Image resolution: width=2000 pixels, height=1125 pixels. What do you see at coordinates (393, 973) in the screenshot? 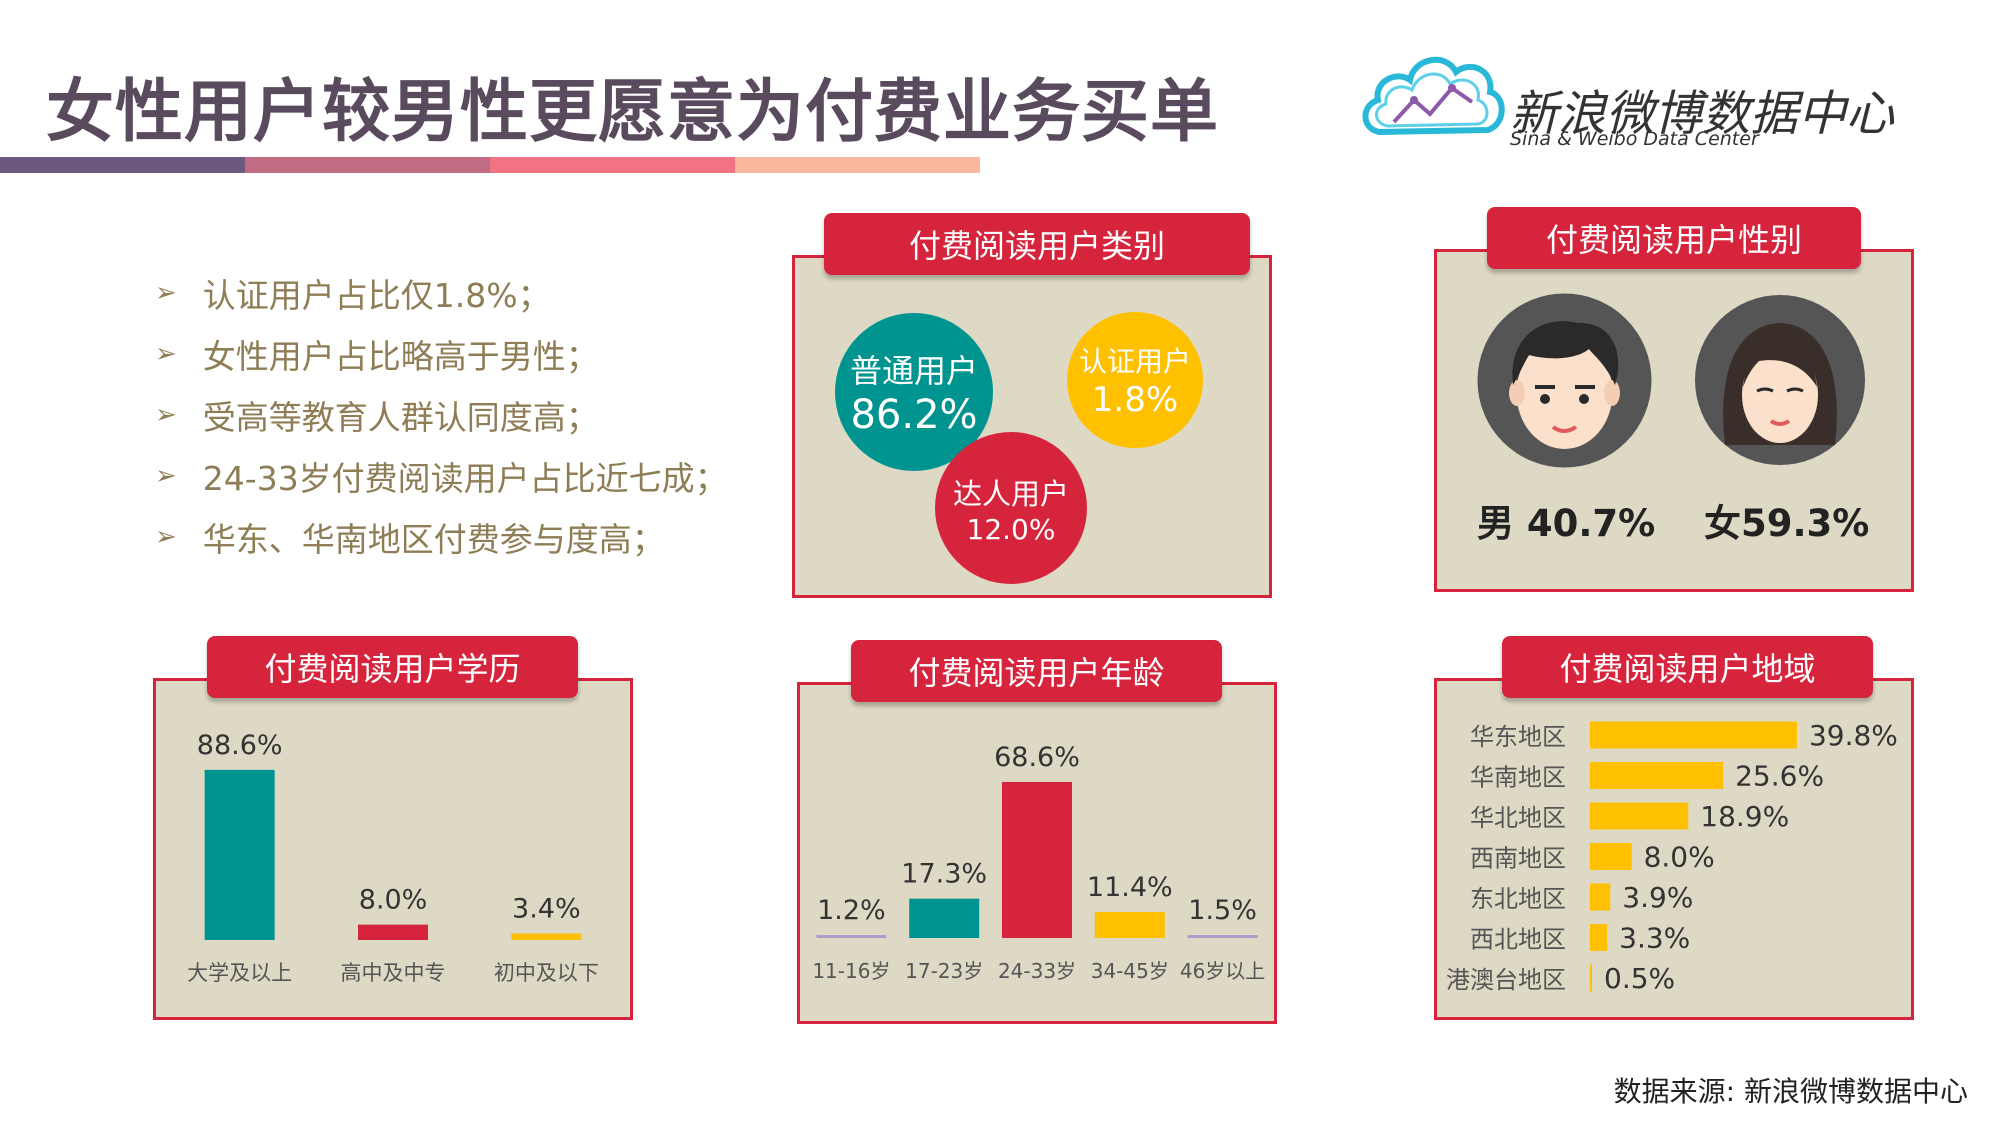
I see `category-label: 高中及中专` at bounding box center [393, 973].